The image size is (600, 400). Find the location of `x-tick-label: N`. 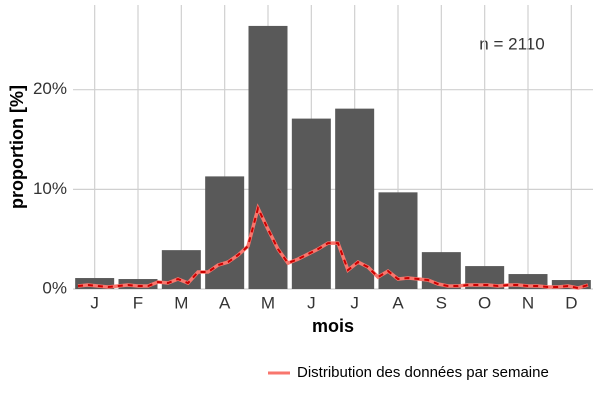

x-tick-label: N is located at coordinates (528, 302).